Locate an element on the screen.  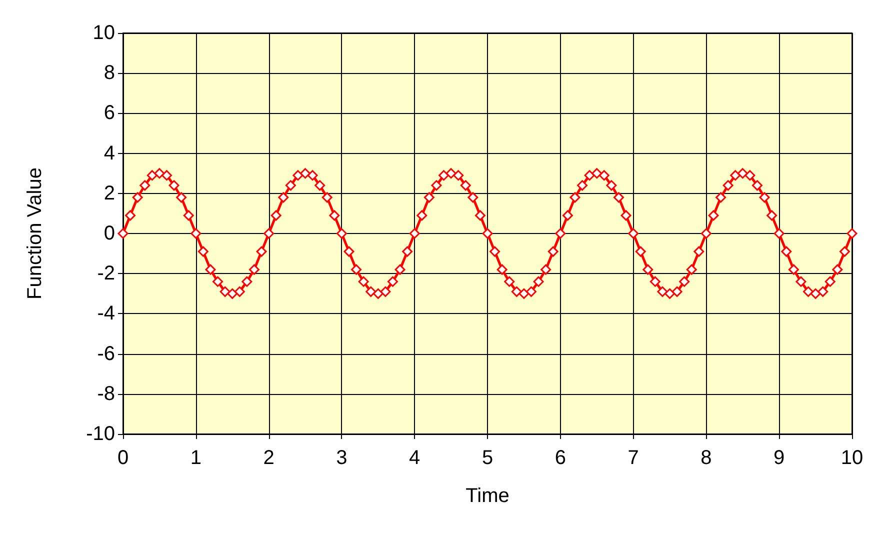
y-tick-label: 2 is located at coordinates (109, 193).